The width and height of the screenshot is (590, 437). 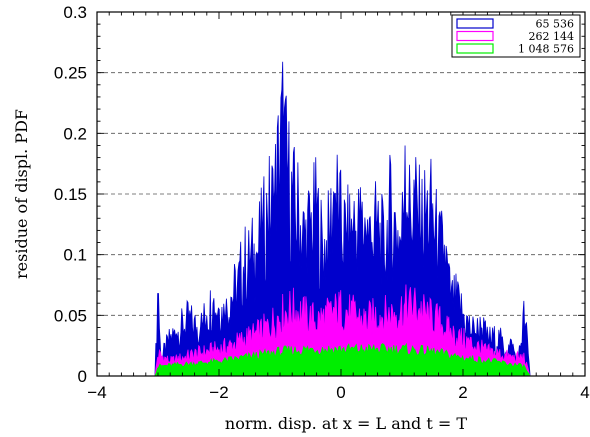 I want to click on x-axis: −4 −2 0 2 4, so click(x=338, y=392).